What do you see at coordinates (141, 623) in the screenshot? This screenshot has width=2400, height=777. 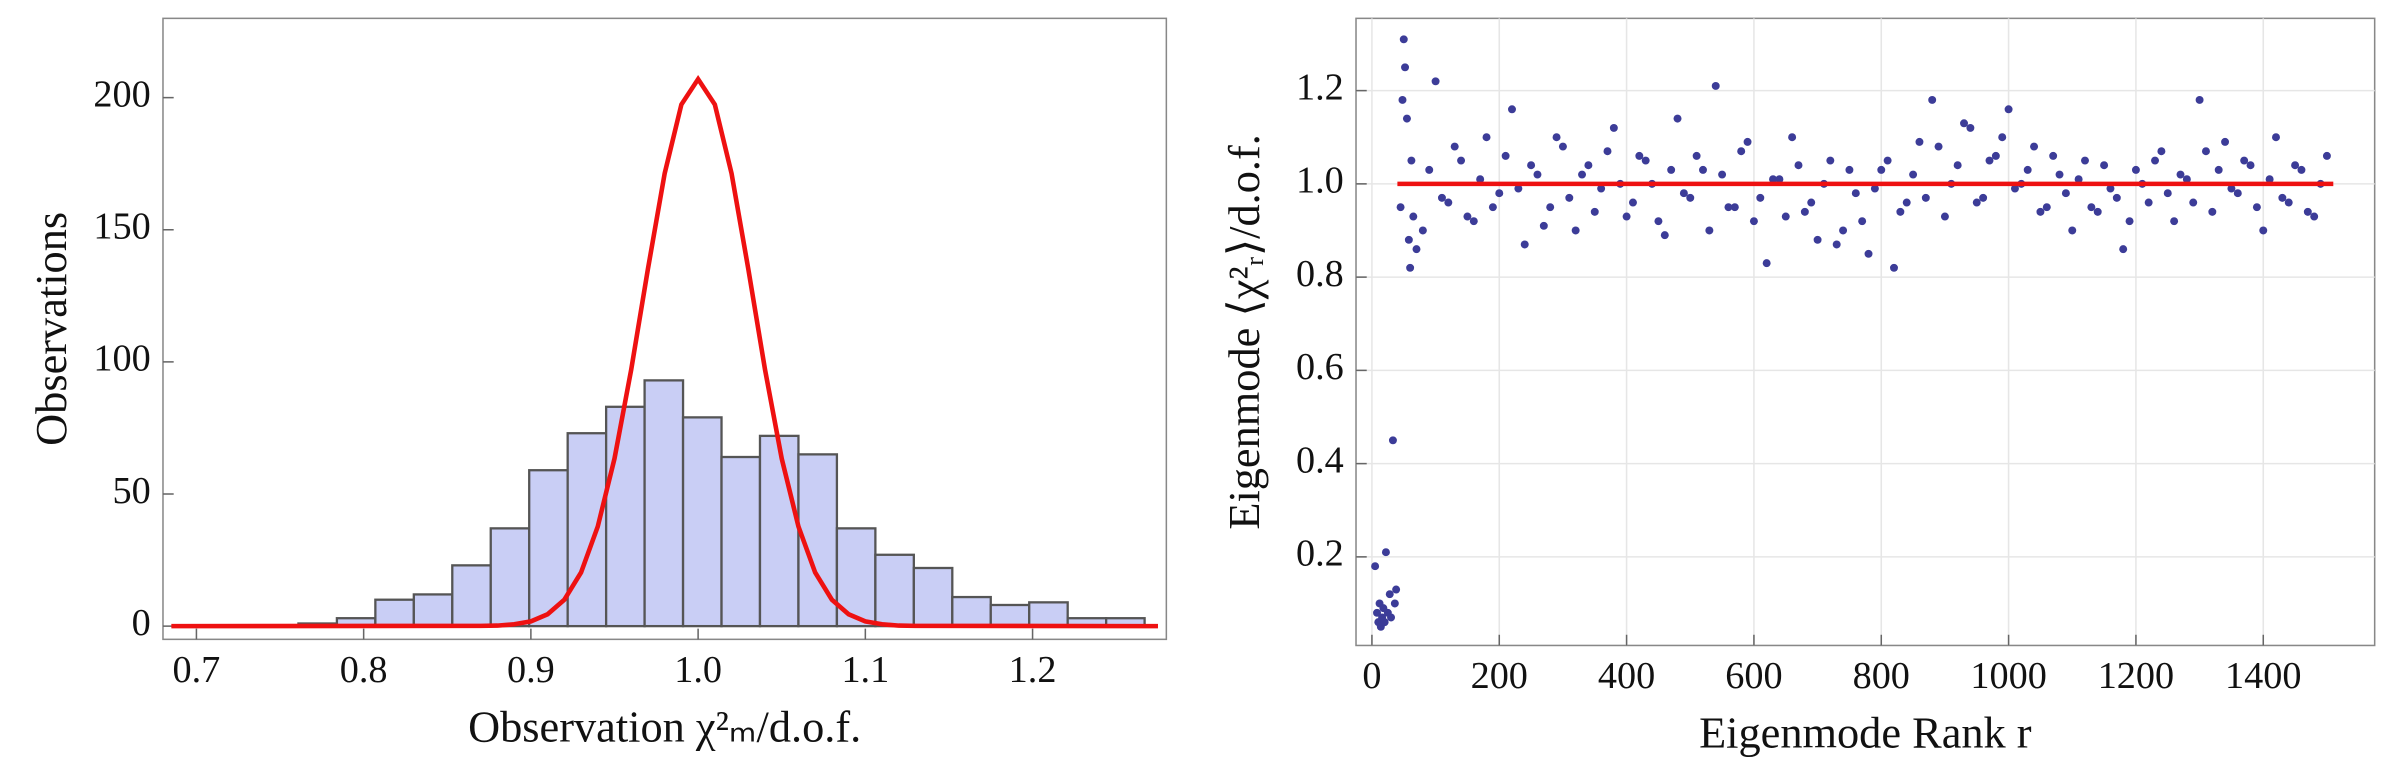 I see `y-tick-label: 0` at bounding box center [141, 623].